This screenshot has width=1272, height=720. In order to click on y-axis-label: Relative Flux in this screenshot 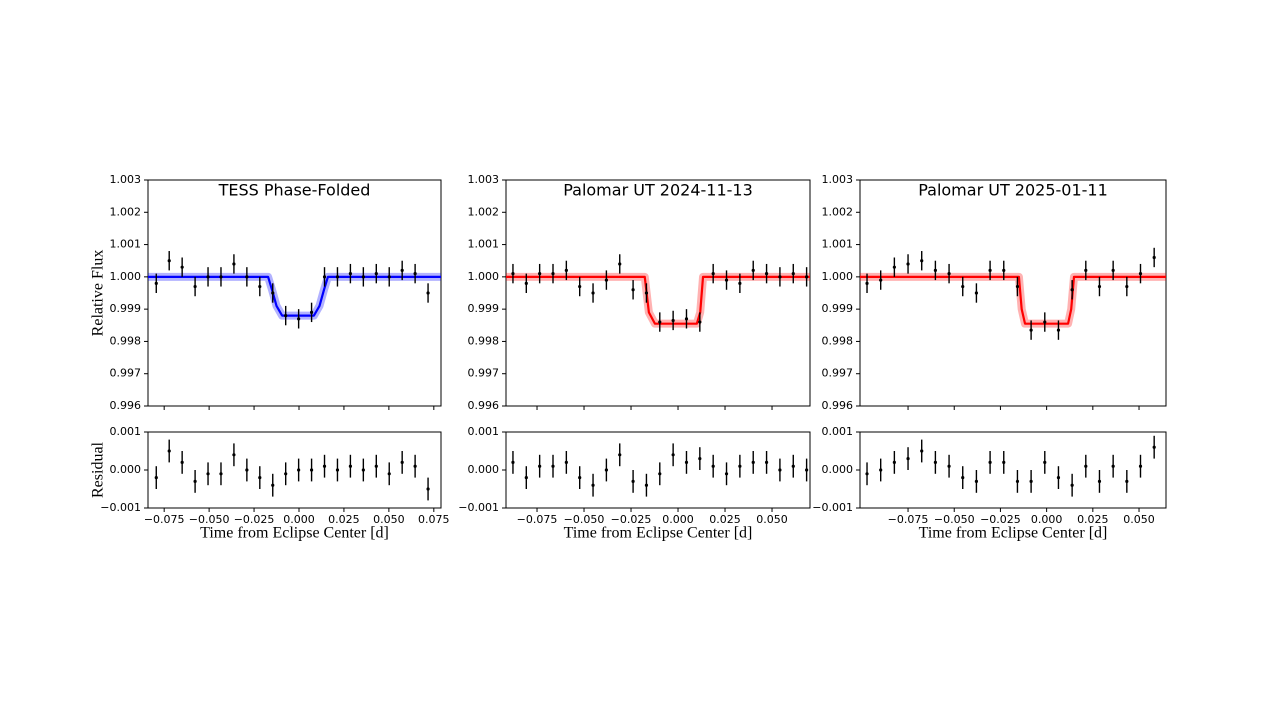, I will do `click(98, 293)`.